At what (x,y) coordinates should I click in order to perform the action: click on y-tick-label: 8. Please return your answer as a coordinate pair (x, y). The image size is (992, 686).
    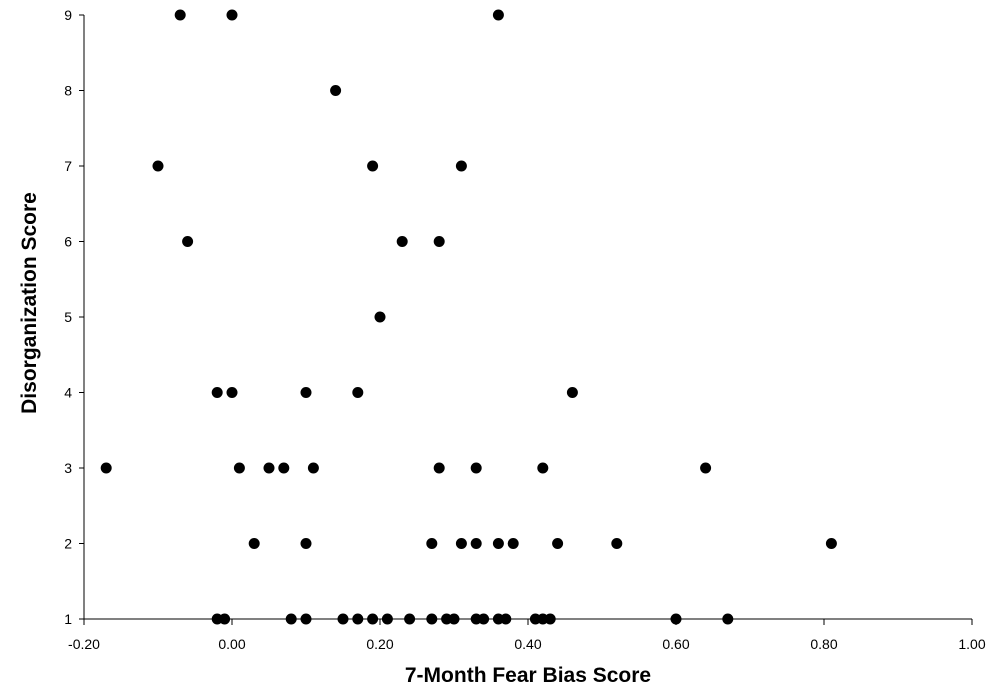
    Looking at the image, I should click on (68, 91).